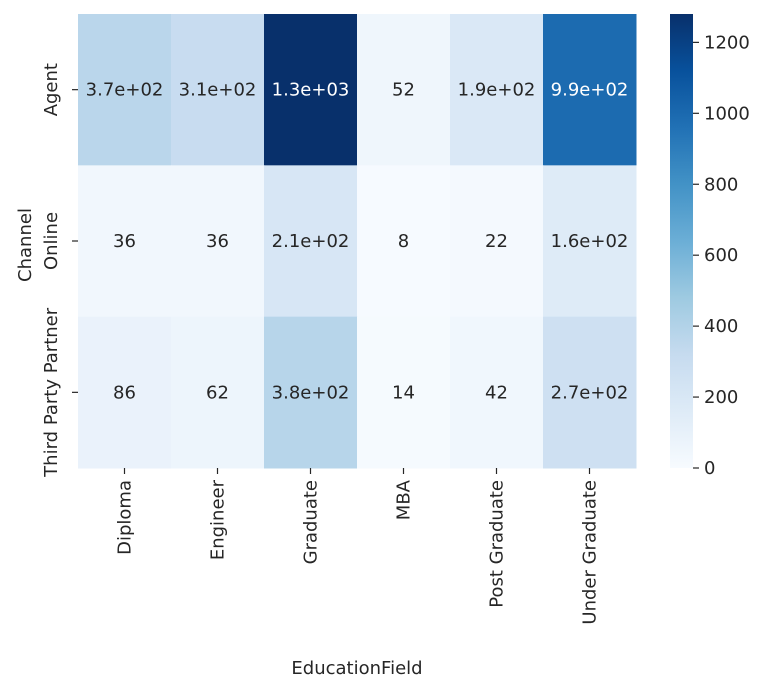  Describe the element at coordinates (721, 184) in the screenshot. I see `colorbar-tick-label: 800` at that location.